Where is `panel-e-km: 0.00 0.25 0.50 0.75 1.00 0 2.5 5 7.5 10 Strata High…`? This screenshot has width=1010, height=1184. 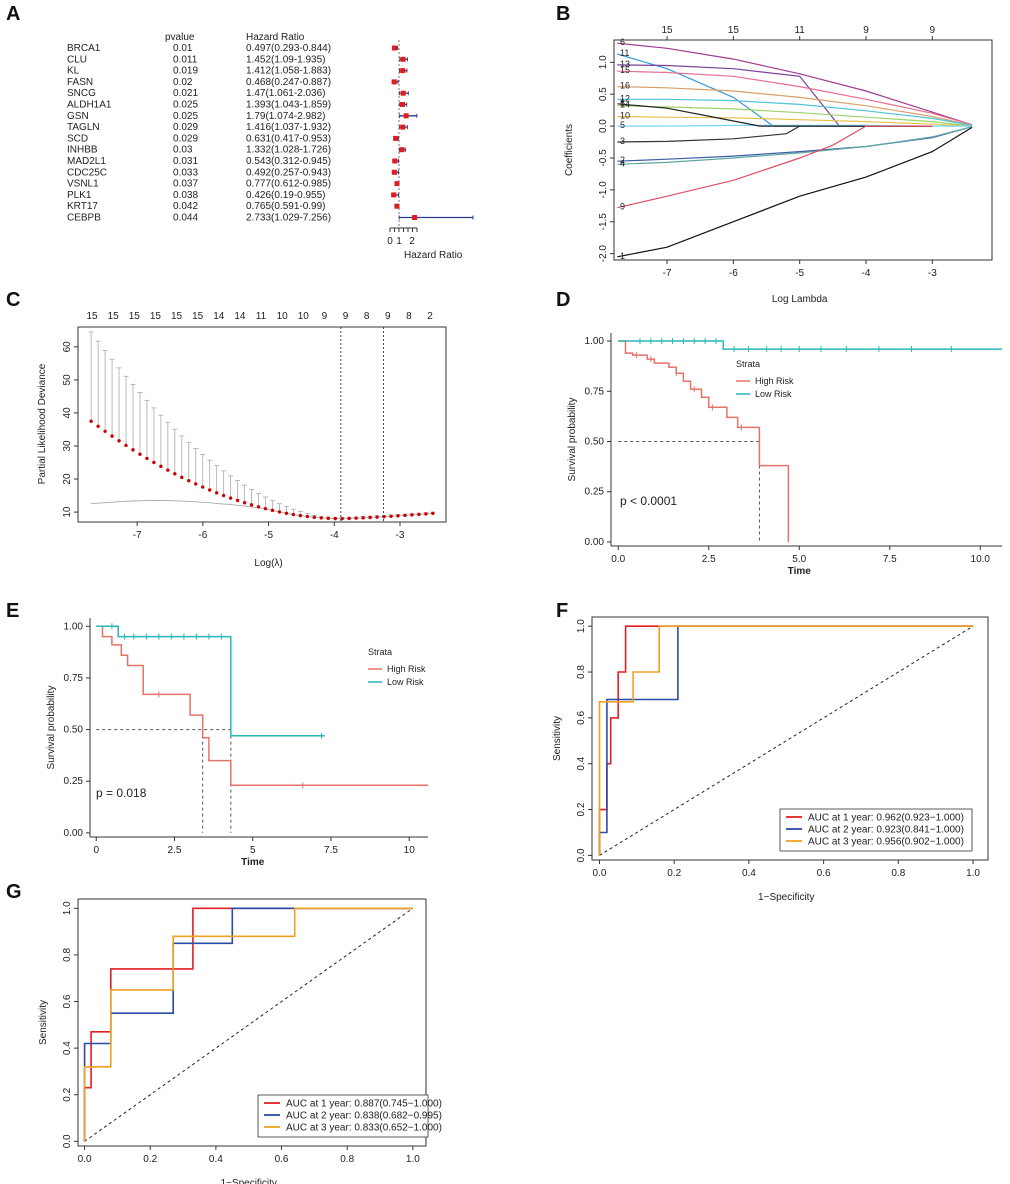 panel-e-km: 0.00 0.25 0.50 0.75 1.00 0 2.5 5 7.5 10 Strata High… is located at coordinates (237, 743).